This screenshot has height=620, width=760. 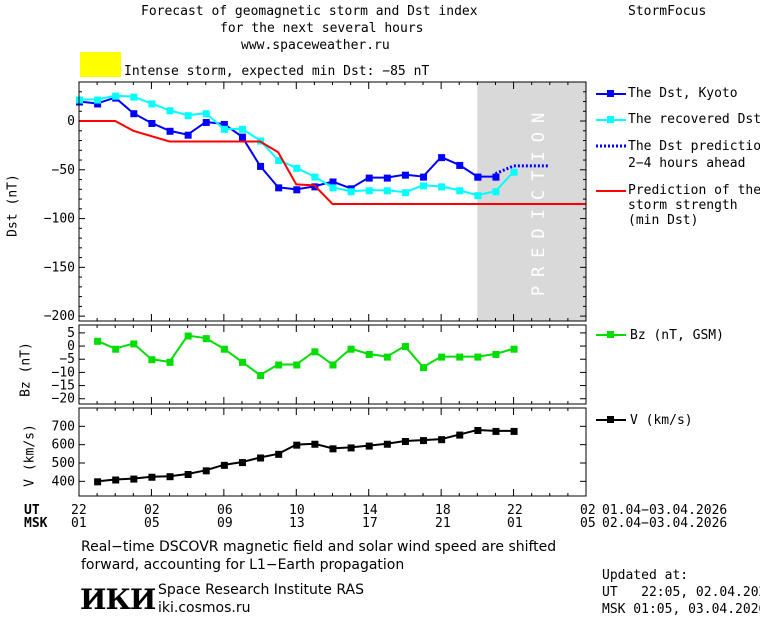 I want to click on msk-tick: 09, so click(x=225, y=523).